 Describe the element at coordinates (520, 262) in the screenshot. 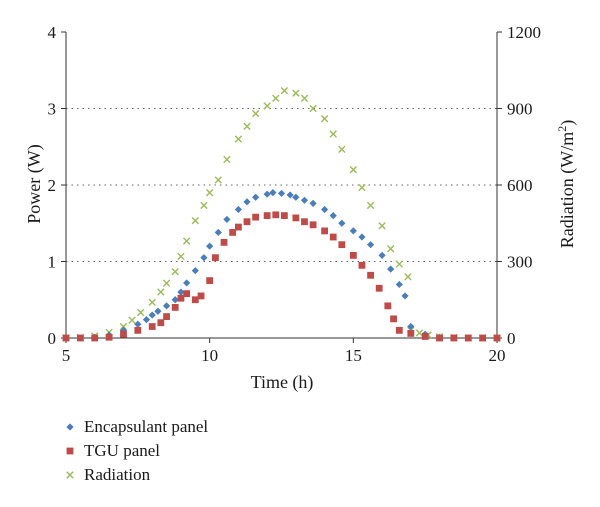

I see `y-right-tick-label: 300` at that location.